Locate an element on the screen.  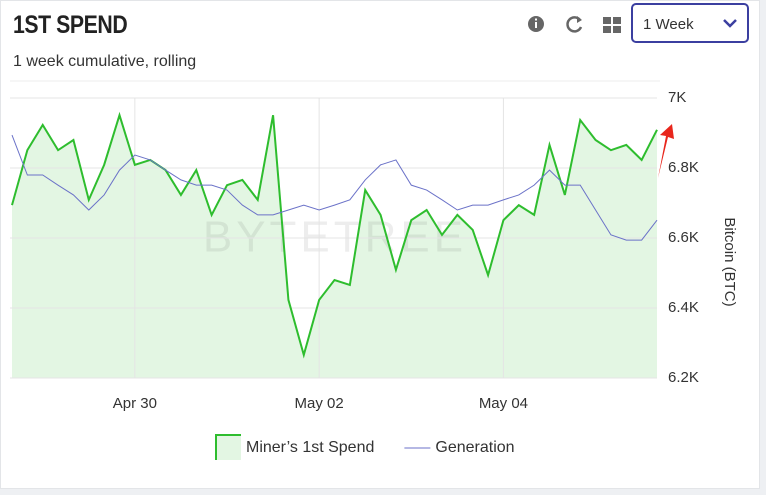
watermark: BYTETREE is located at coordinates (335, 237).